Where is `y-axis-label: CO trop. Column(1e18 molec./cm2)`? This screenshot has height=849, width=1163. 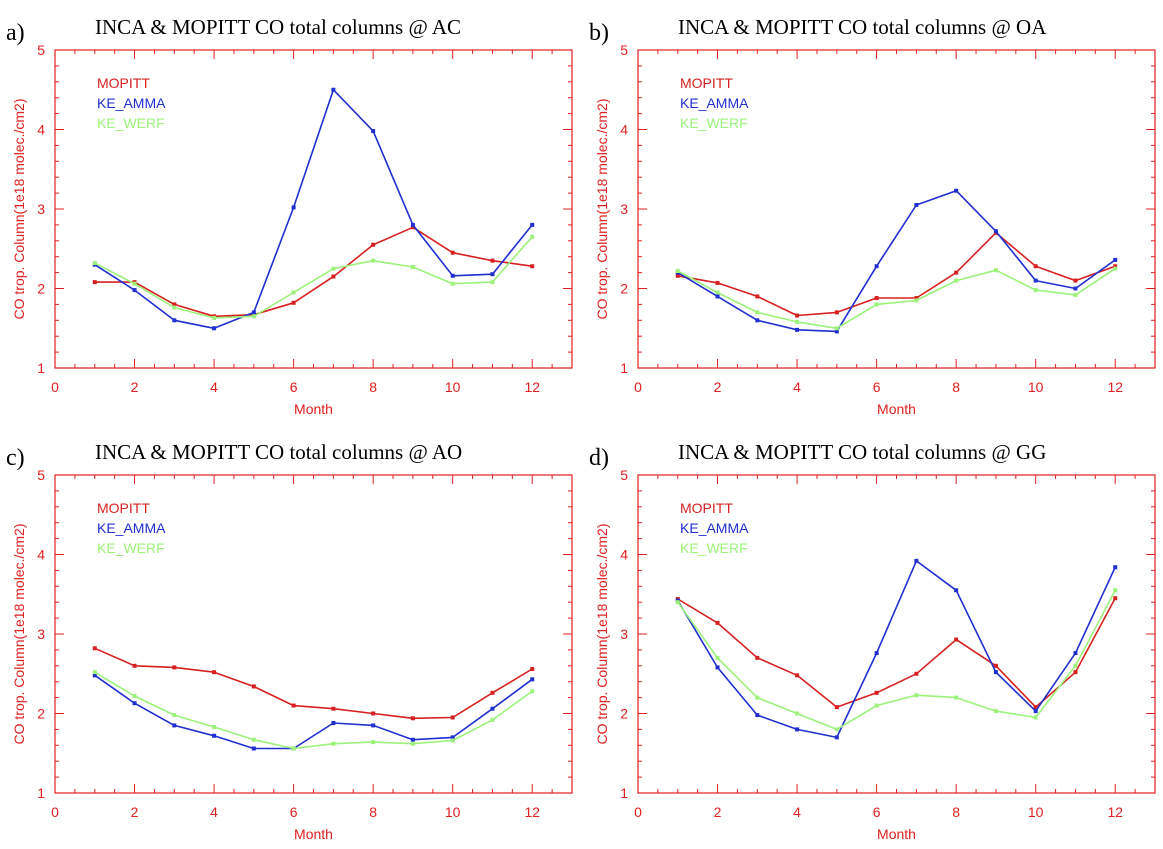
y-axis-label: CO trop. Column(1e18 molec./cm2) is located at coordinates (19, 209).